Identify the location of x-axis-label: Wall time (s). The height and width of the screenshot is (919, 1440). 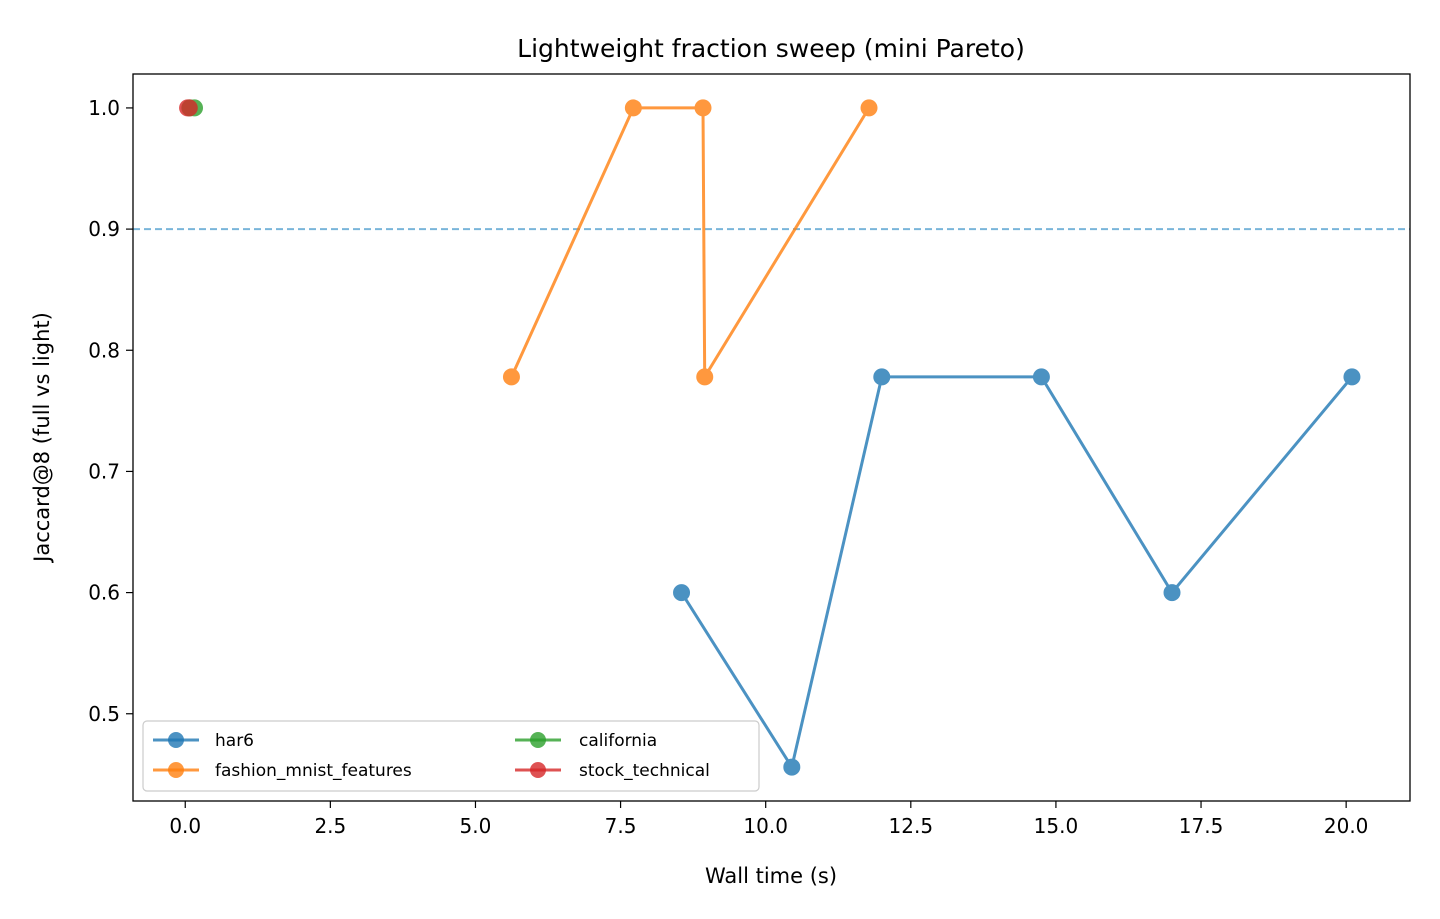
(771, 876).